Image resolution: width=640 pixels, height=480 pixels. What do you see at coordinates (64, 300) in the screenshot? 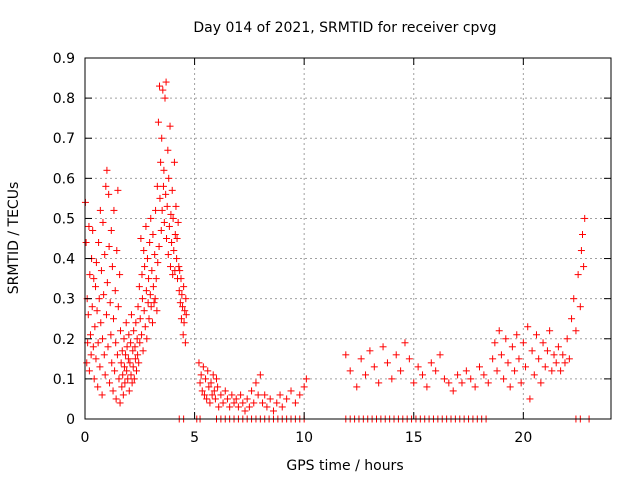
I see `y-tick-label: 0.3` at bounding box center [64, 300].